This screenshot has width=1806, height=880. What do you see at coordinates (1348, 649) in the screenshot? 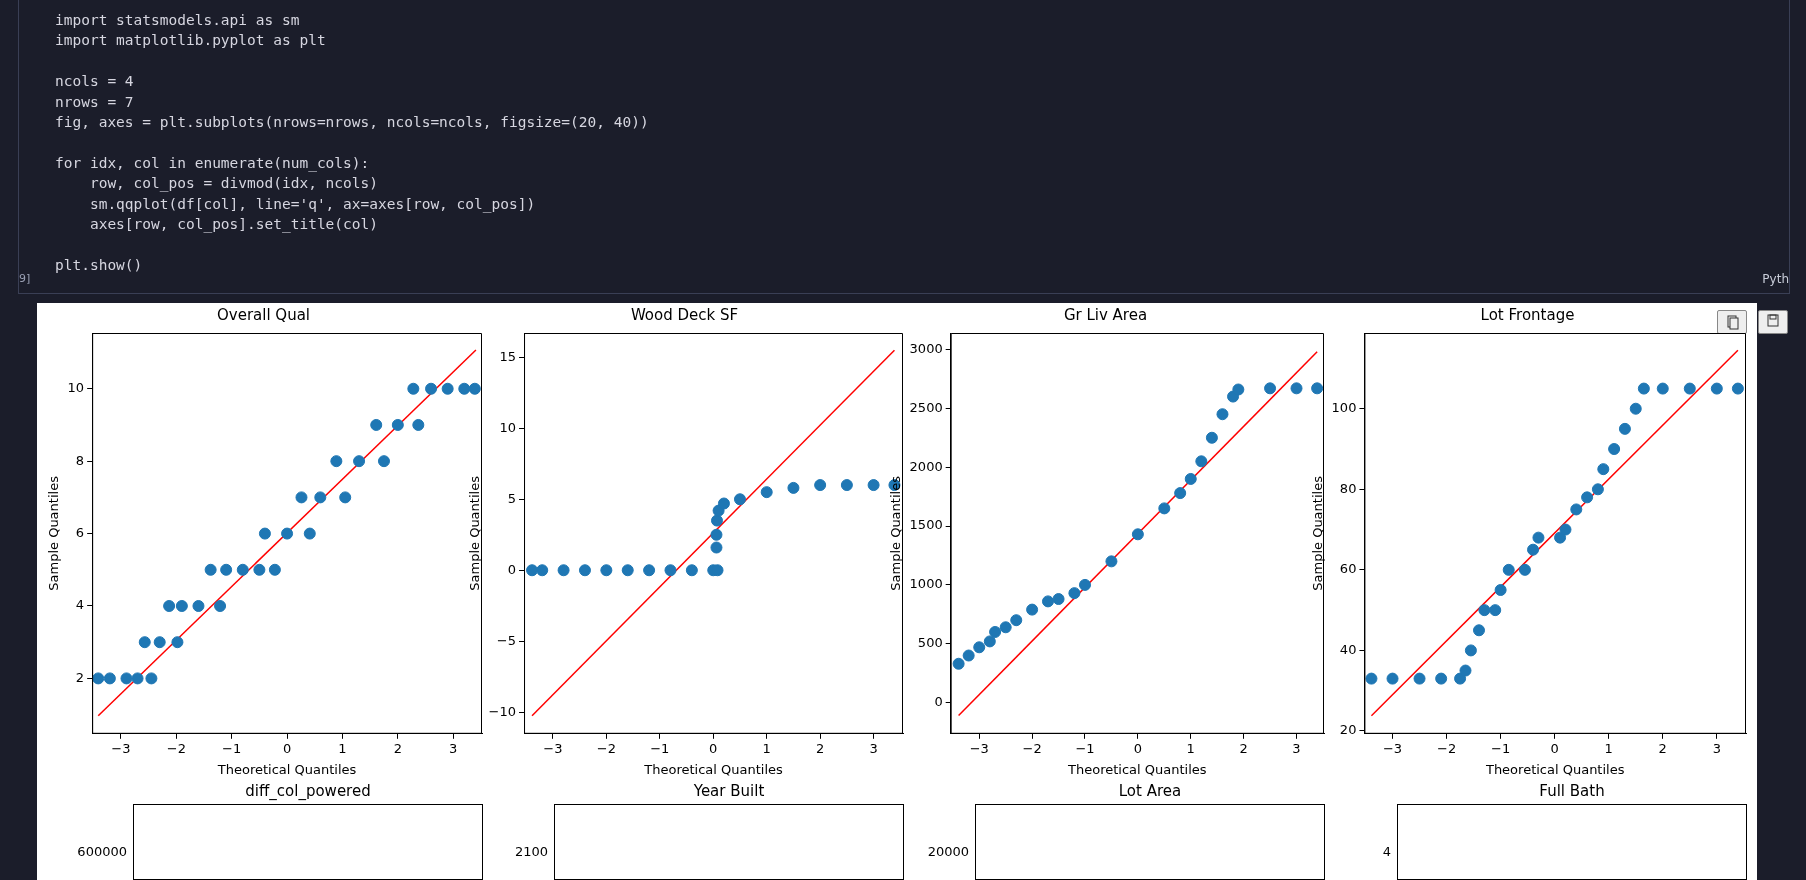
I see `y-tick-label: 40` at bounding box center [1348, 649].